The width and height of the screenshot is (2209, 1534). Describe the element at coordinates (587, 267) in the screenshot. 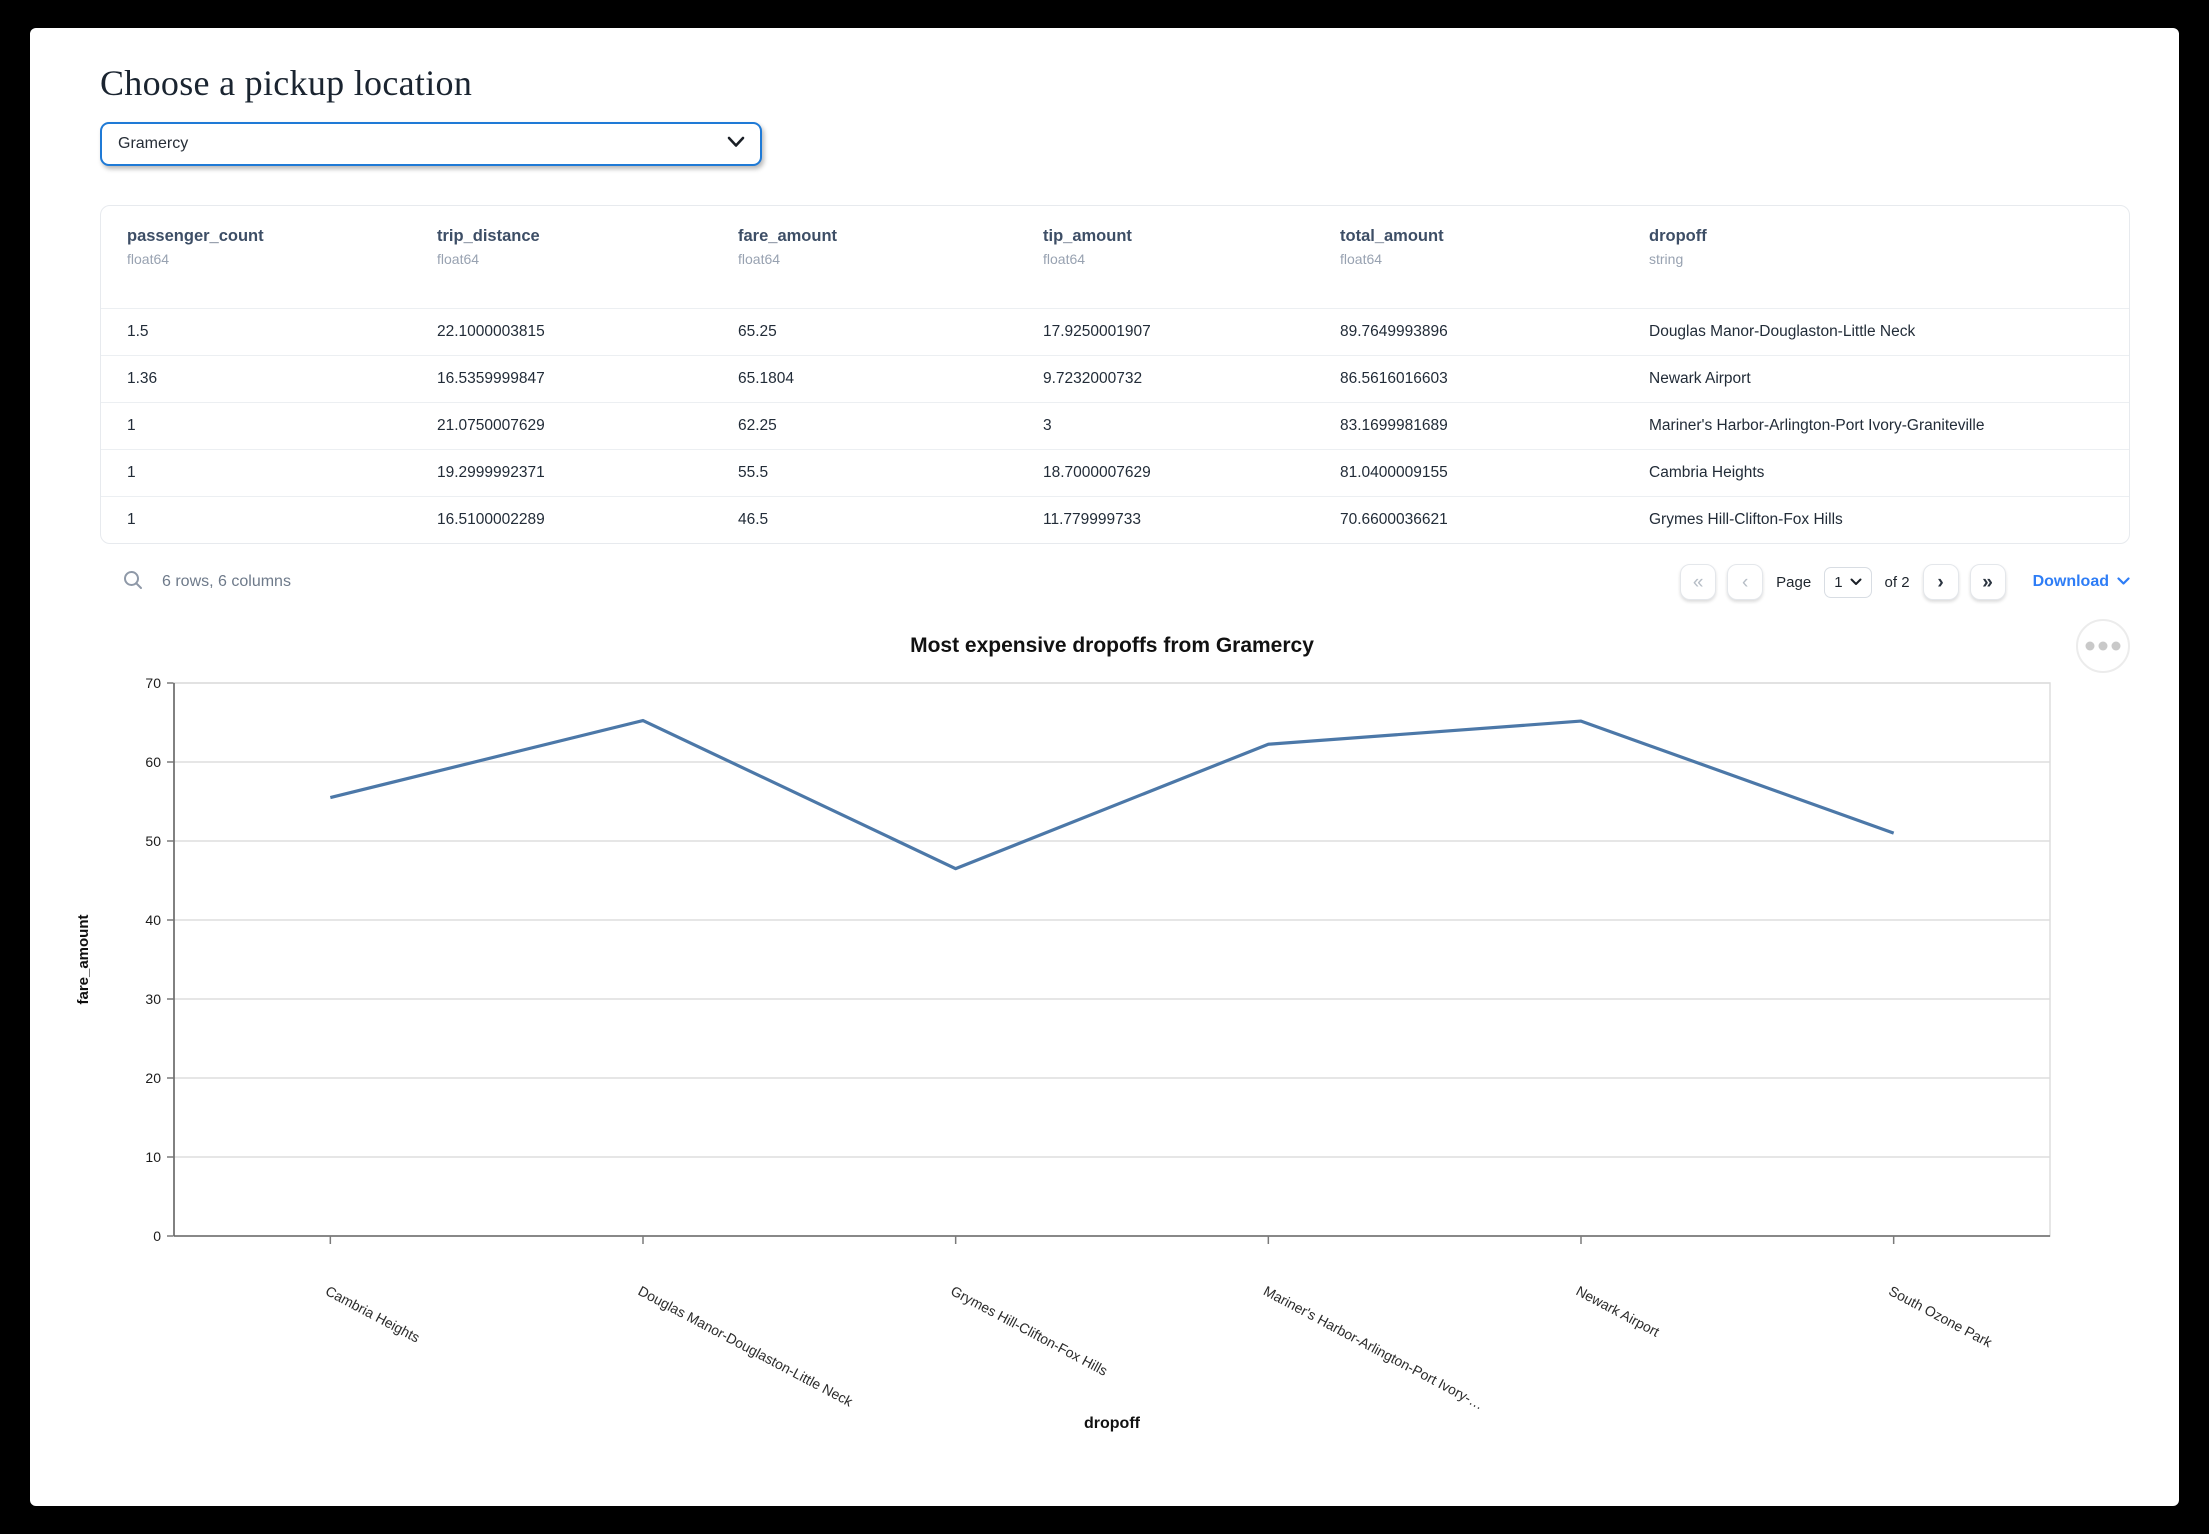

I see `column-header: trip_distance float64` at that location.